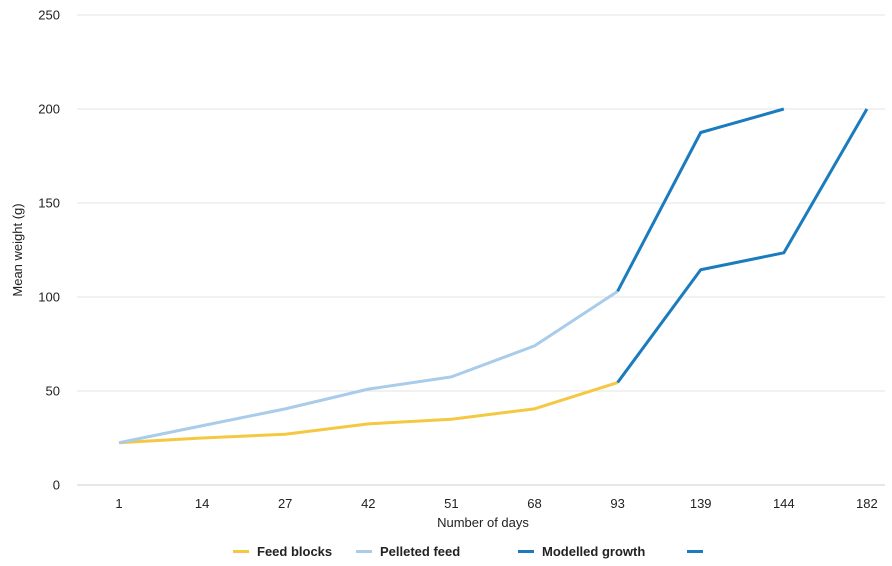  I want to click on x-tick-label: 68, so click(534, 503).